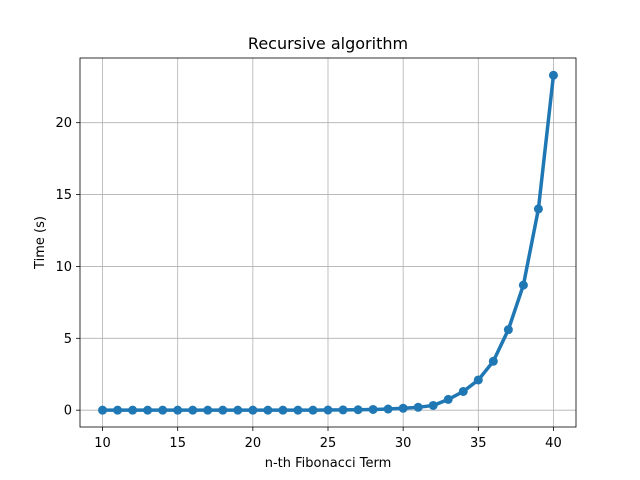 This screenshot has width=640, height=480. I want to click on chart-title: Recursive algorithm, so click(328, 43).